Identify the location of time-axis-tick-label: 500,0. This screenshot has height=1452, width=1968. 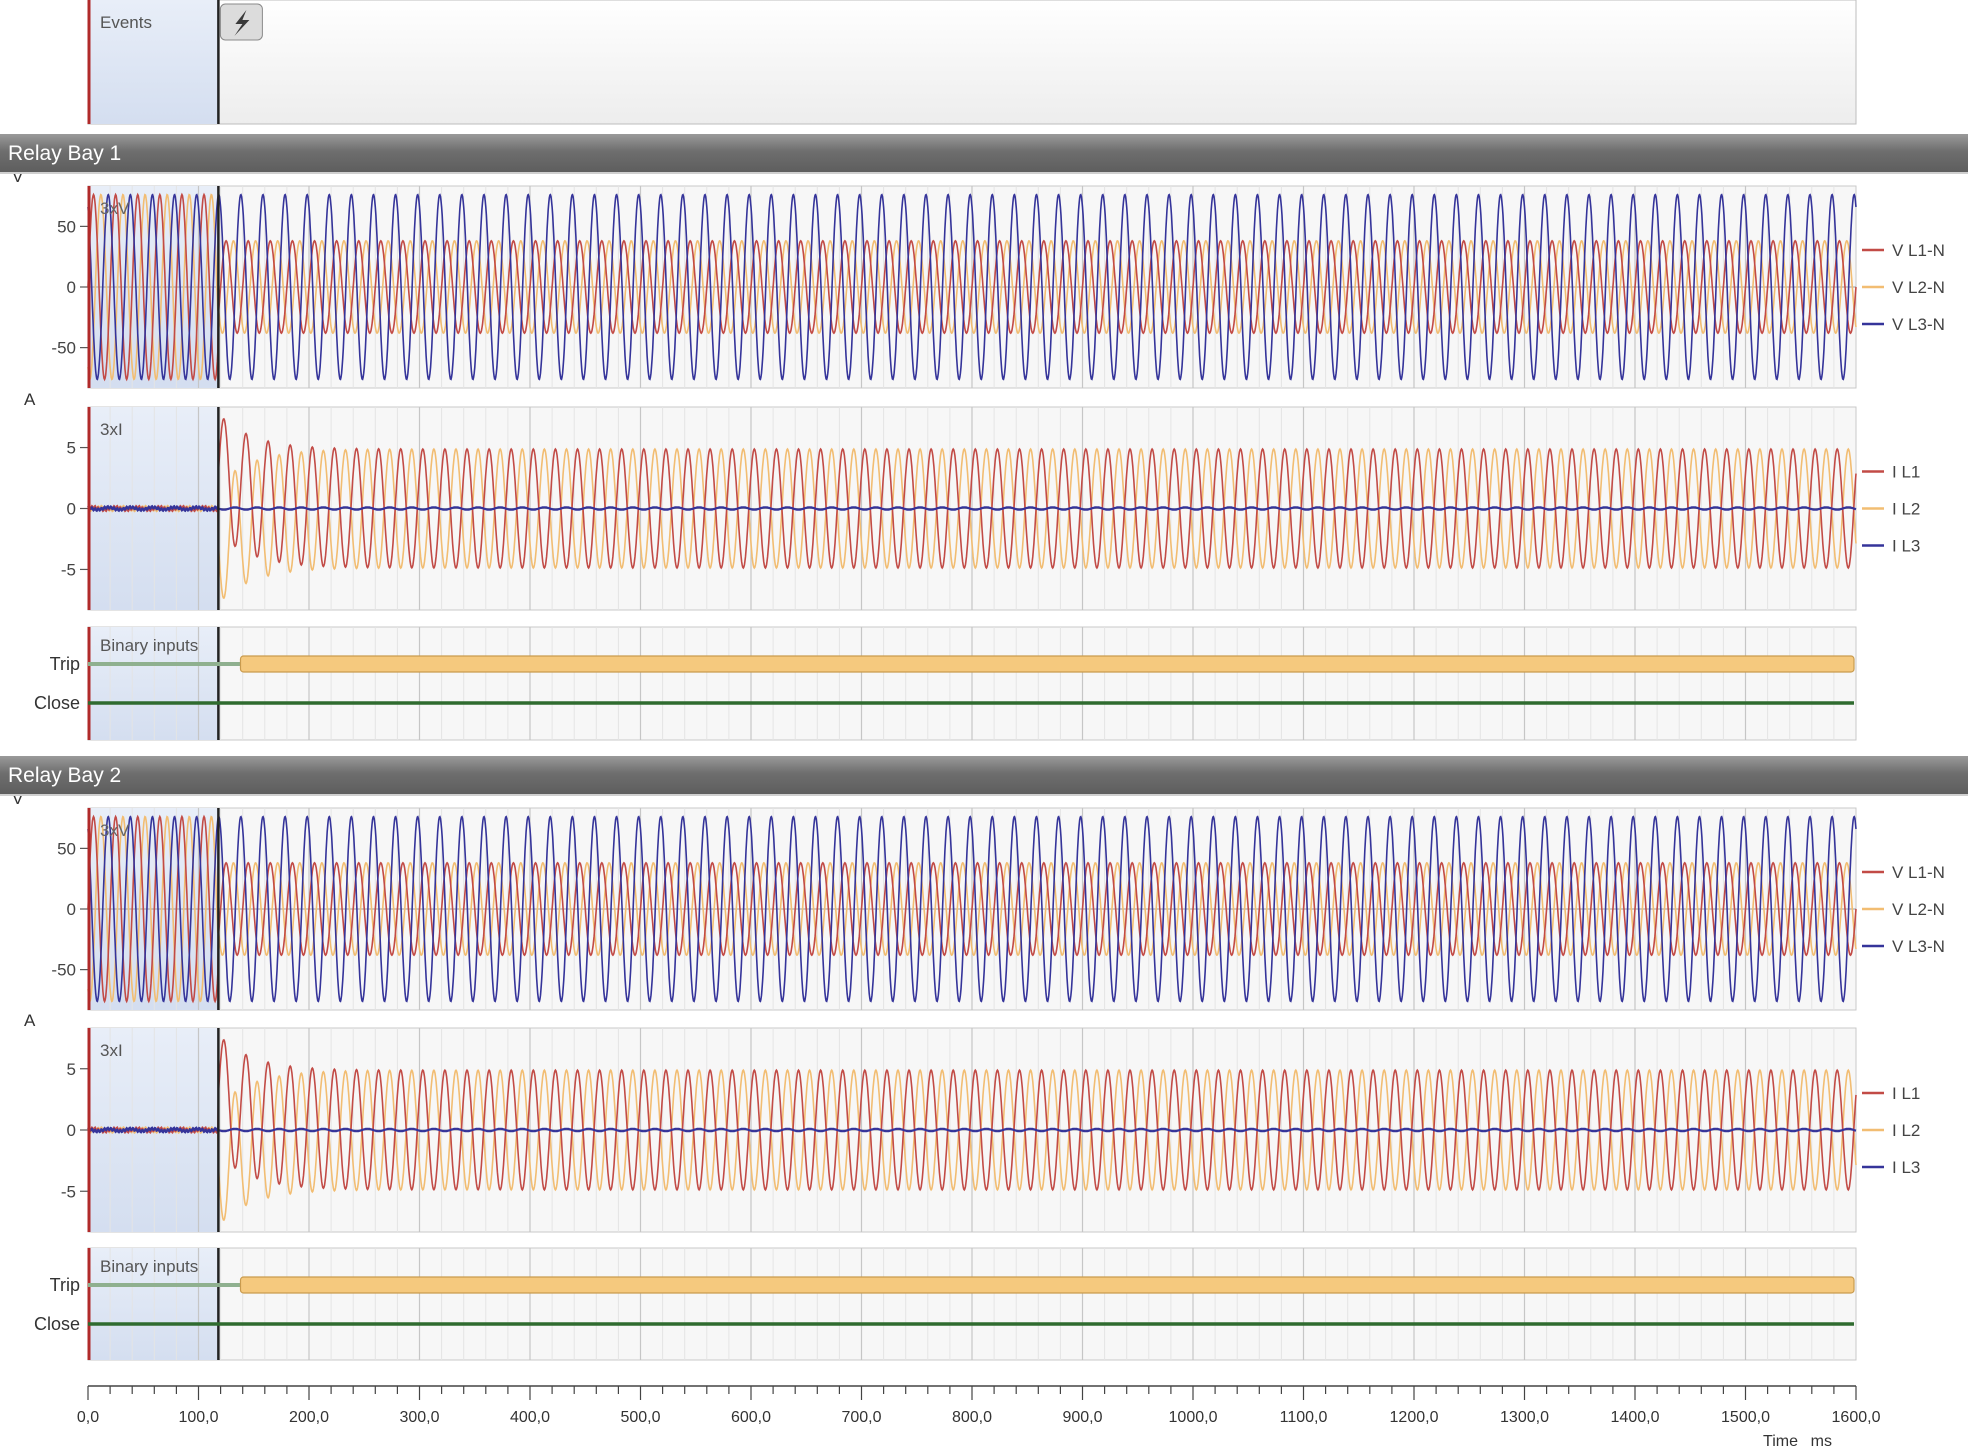
(640, 1417).